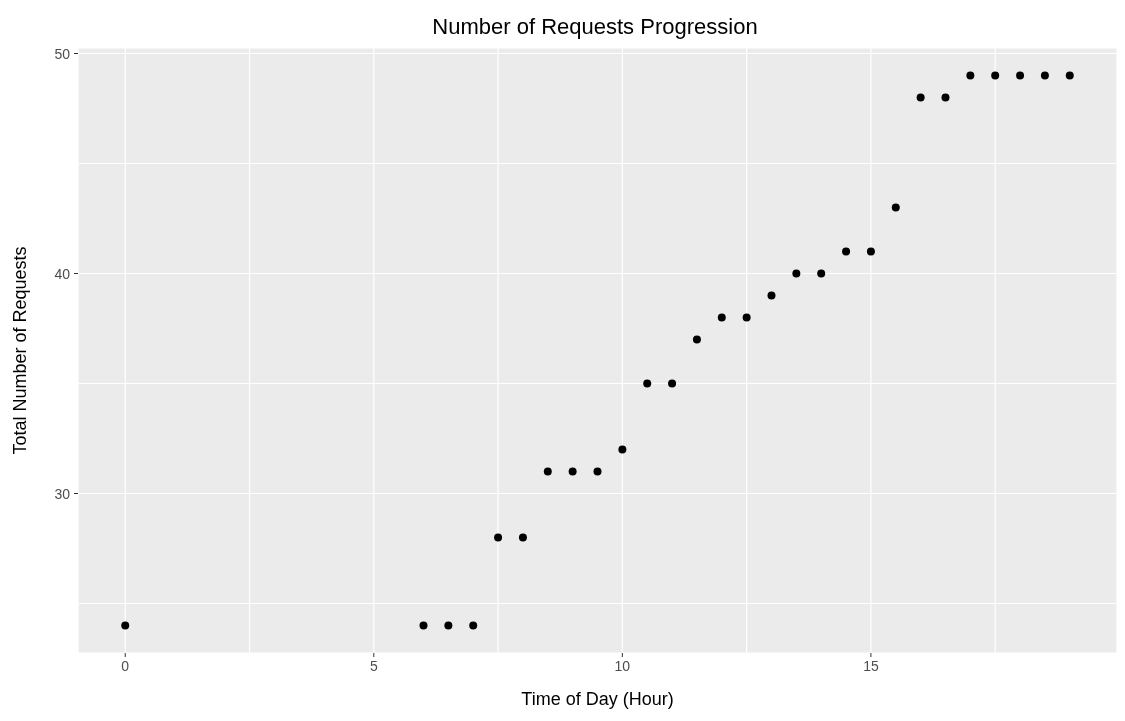 This screenshot has height=721, width=1125. I want to click on x-axis-title: Time of Day (Hour), so click(597, 699).